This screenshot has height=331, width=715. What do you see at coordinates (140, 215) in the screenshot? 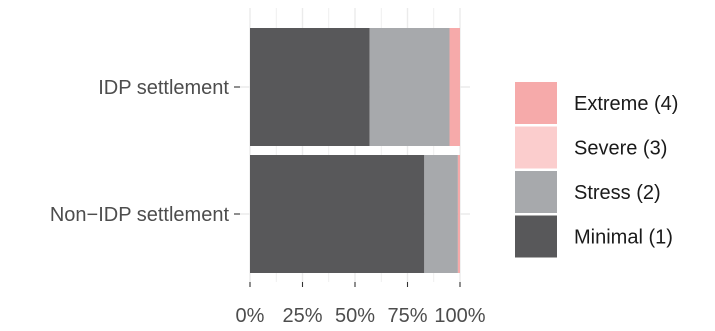
I see `category-label: Non−IDP settlement` at bounding box center [140, 215].